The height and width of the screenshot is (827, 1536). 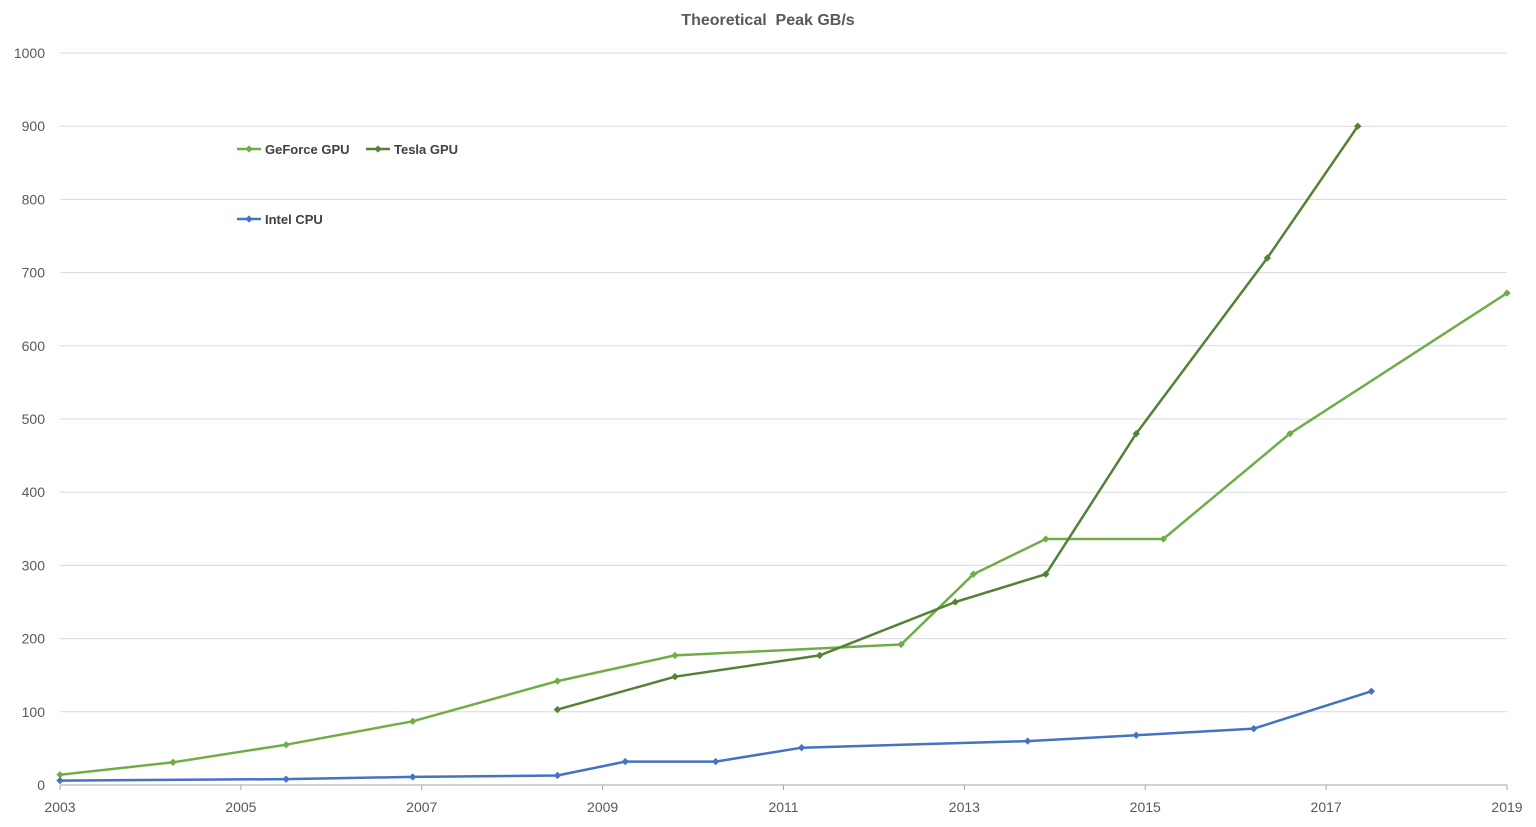 I want to click on legend: GeForce GPU Tesla GPU Intel CPU, so click(x=347, y=184).